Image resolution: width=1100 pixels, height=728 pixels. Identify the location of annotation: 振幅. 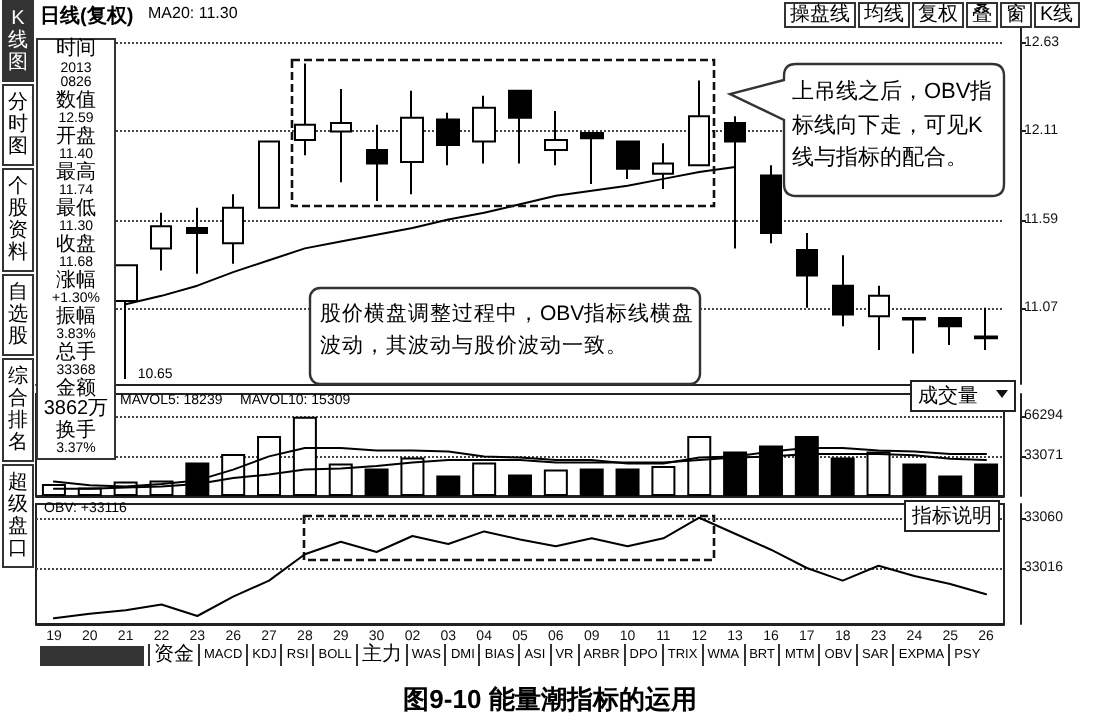
(76, 316).